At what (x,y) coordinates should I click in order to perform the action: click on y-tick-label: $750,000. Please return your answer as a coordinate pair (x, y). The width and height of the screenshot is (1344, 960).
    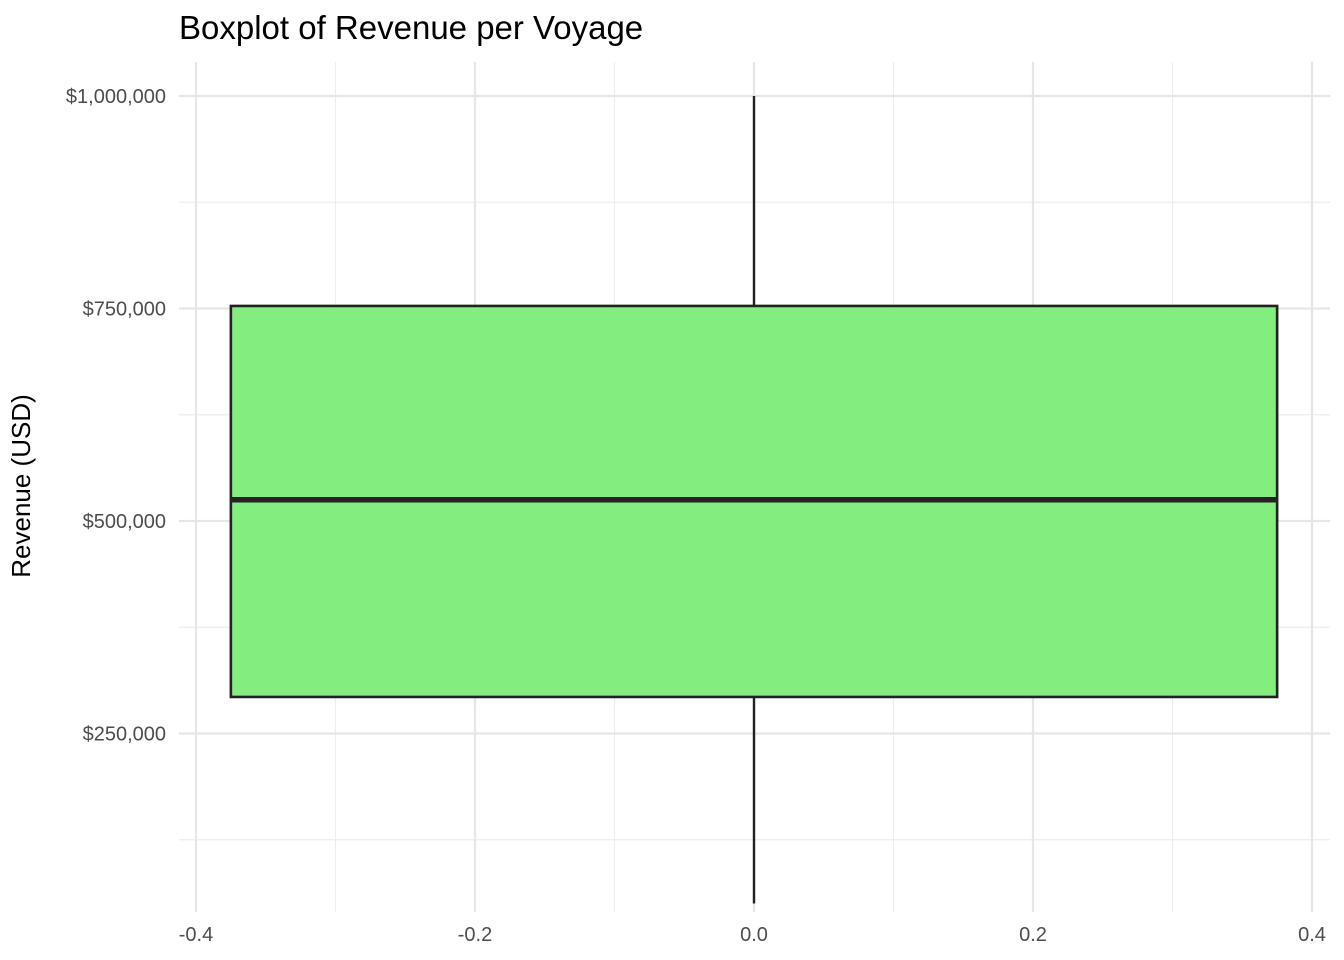
    Looking at the image, I should click on (124, 310).